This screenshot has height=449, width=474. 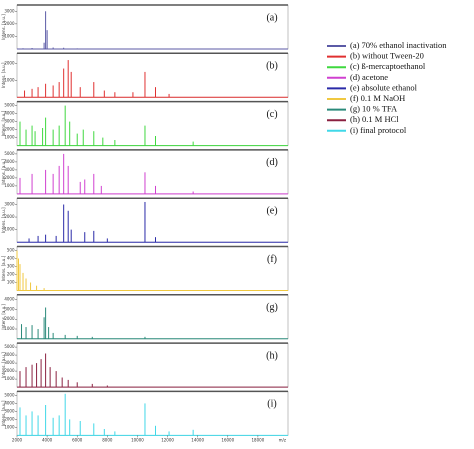 What do you see at coordinates (258, 439) in the screenshot?
I see `x-tick-label: 18000` at bounding box center [258, 439].